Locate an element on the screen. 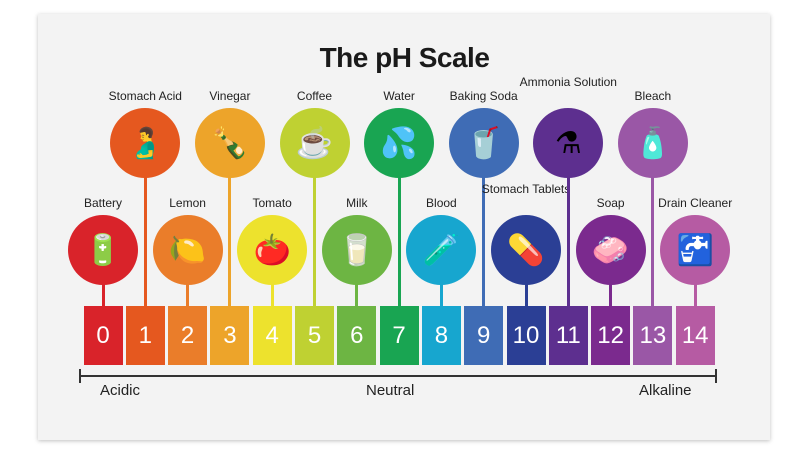 Image resolution: width=809 pixels, height=455 pixels. bleach-jug-icon: 🧴 is located at coordinates (653, 143).